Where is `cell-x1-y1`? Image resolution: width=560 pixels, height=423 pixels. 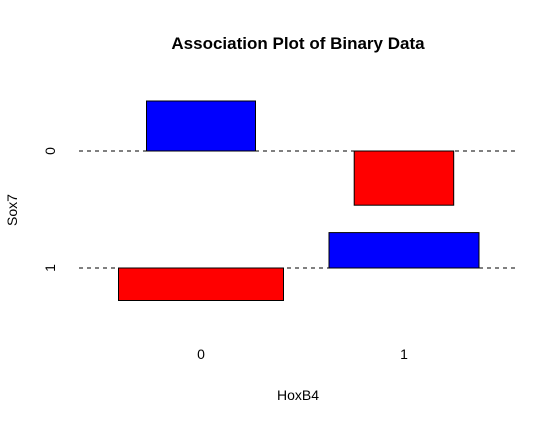
cell-x1-y1 is located at coordinates (404, 250).